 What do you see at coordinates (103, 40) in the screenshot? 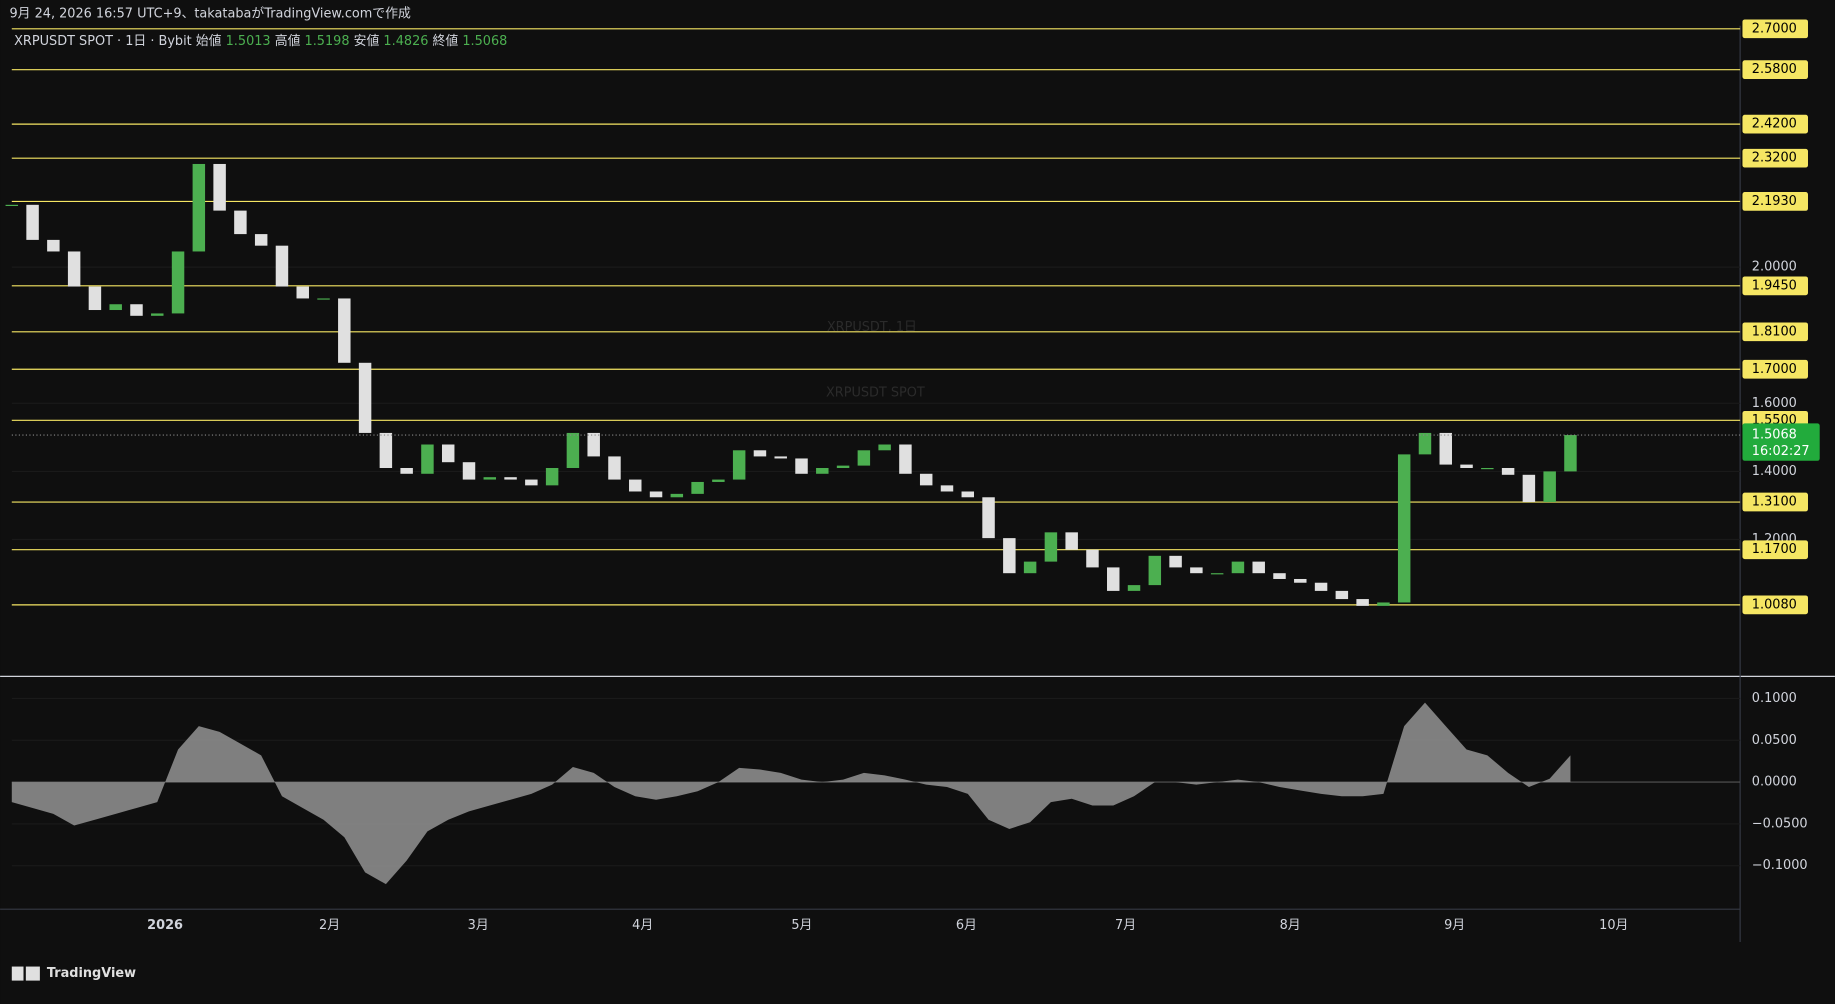
I see `legend-item: XRPUSDT SPOT · 1日 · Bybit` at bounding box center [103, 40].